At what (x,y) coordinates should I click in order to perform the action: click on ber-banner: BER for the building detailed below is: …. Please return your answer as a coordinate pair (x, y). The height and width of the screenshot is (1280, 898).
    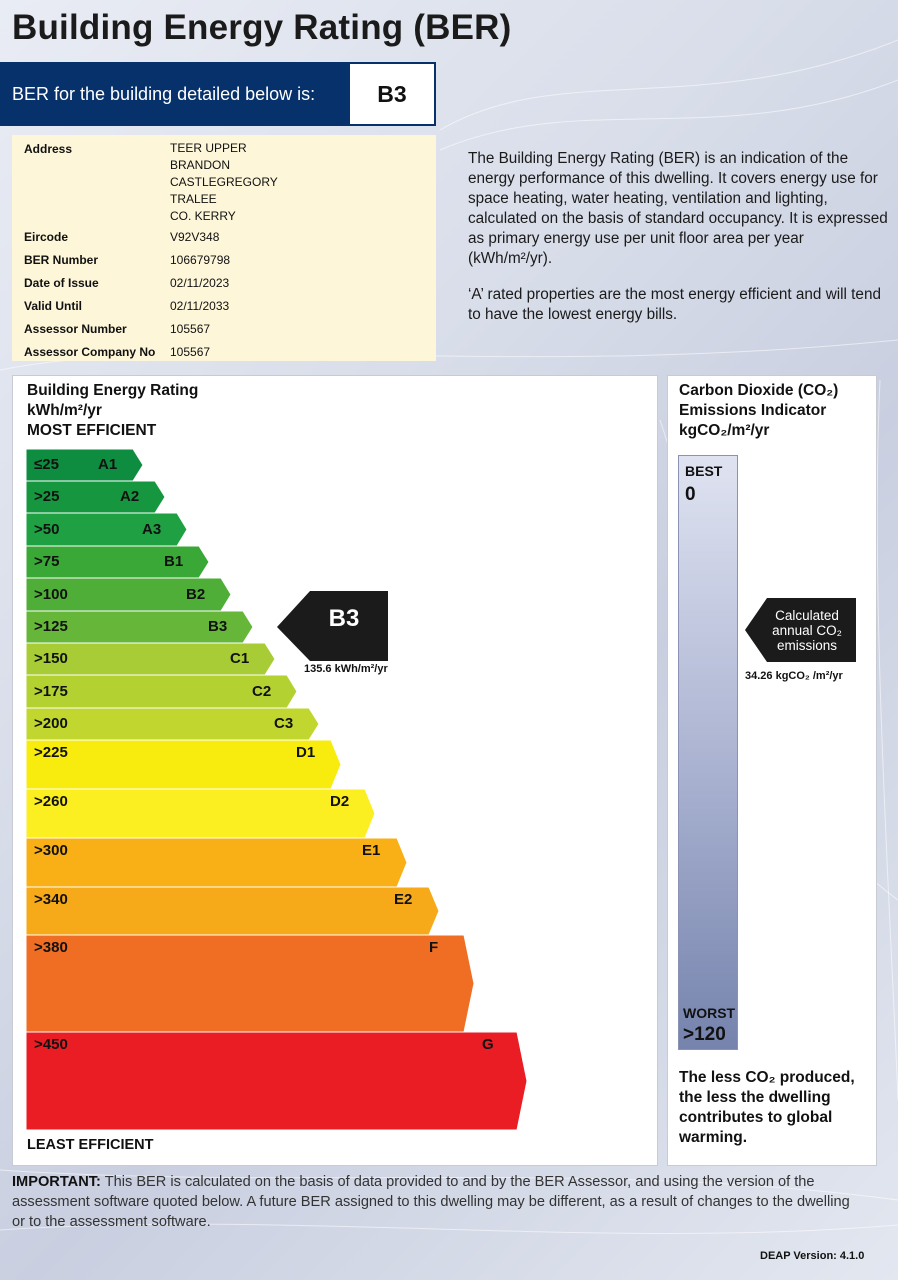
    Looking at the image, I should click on (218, 94).